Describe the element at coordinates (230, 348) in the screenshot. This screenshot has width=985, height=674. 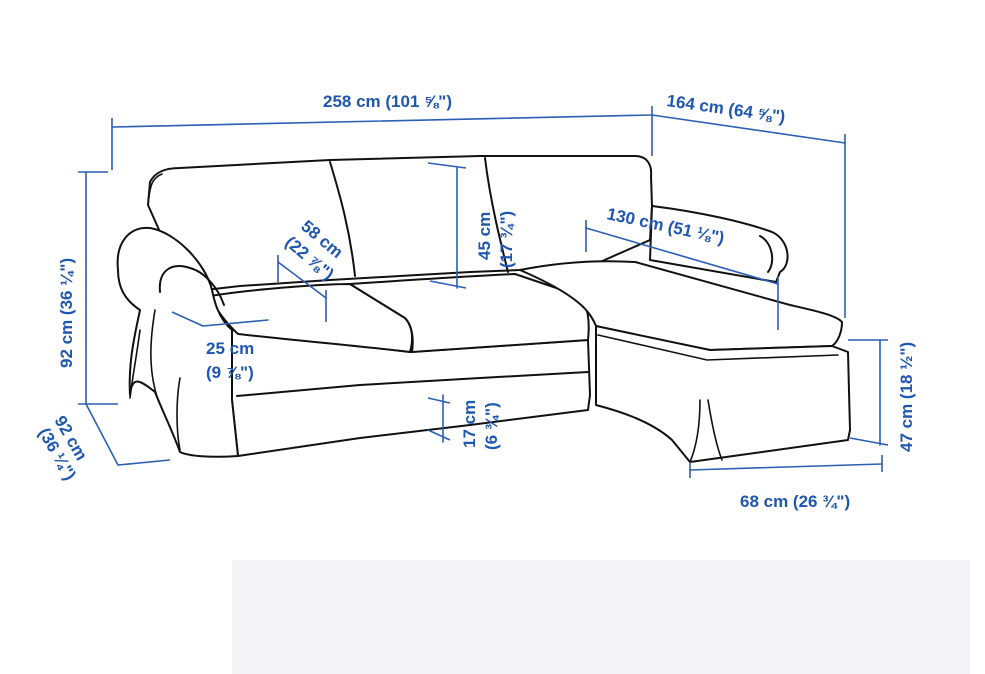
I see `armrest-label-line1: 25 cm` at that location.